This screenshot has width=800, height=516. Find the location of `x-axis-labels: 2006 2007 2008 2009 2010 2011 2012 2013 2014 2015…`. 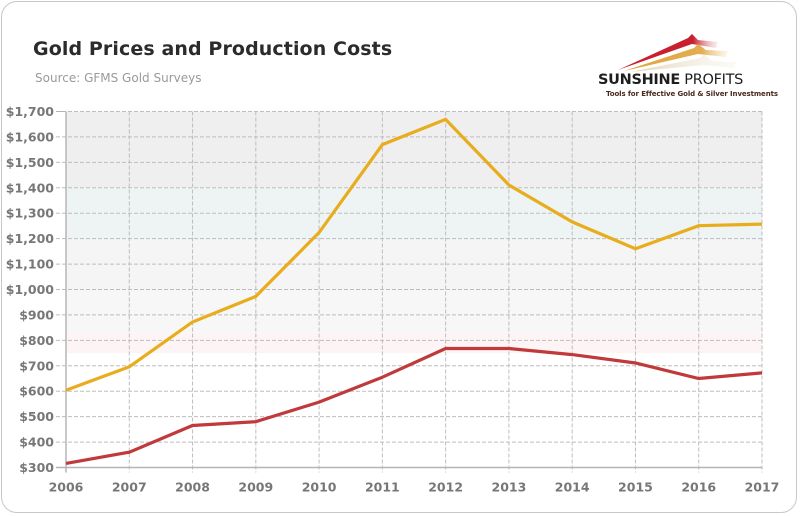

x-axis-labels: 2006 2007 2008 2009 2010 2011 2012 2013 2014 2015… is located at coordinates (414, 487).